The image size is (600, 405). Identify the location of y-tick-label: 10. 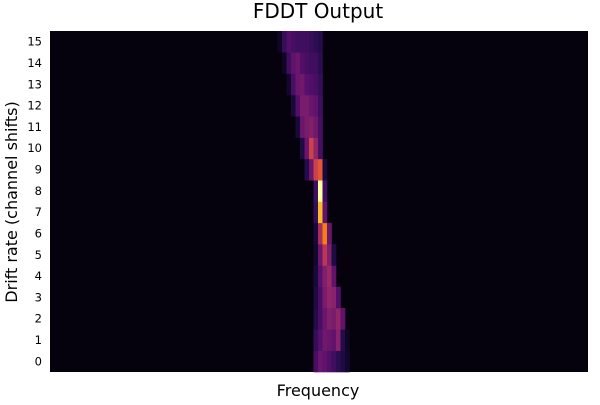
(34, 148).